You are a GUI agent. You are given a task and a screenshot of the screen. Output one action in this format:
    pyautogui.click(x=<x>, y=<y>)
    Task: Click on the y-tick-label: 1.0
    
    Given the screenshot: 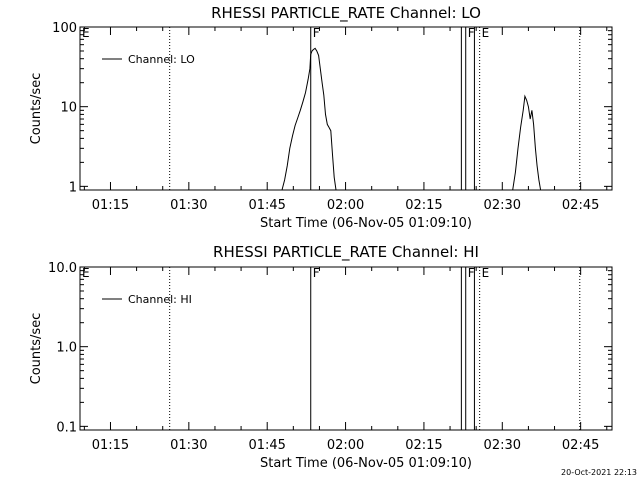 What is the action you would take?
    pyautogui.click(x=66, y=348)
    